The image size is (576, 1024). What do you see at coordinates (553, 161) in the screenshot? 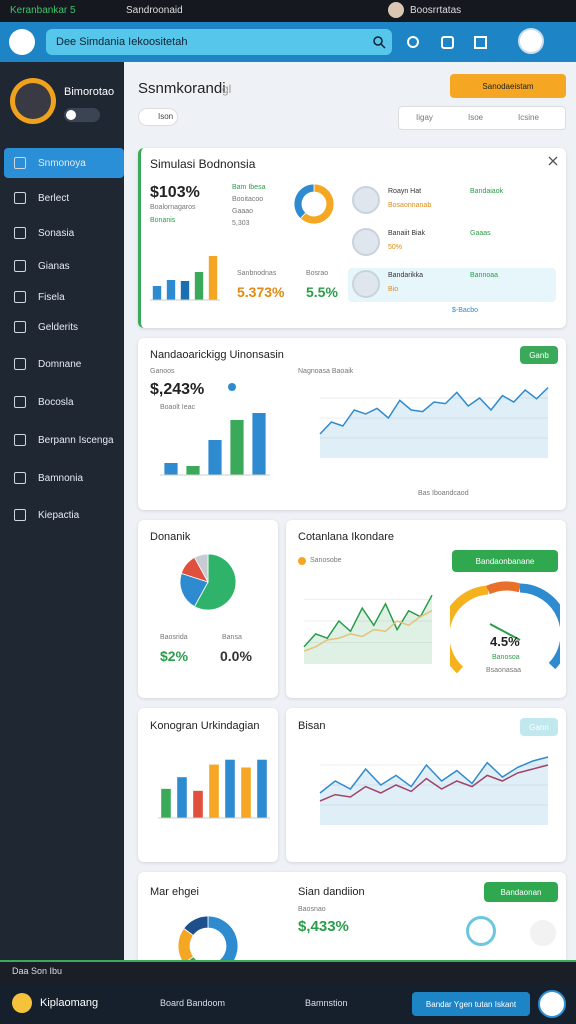
I see `close-icon` at bounding box center [553, 161].